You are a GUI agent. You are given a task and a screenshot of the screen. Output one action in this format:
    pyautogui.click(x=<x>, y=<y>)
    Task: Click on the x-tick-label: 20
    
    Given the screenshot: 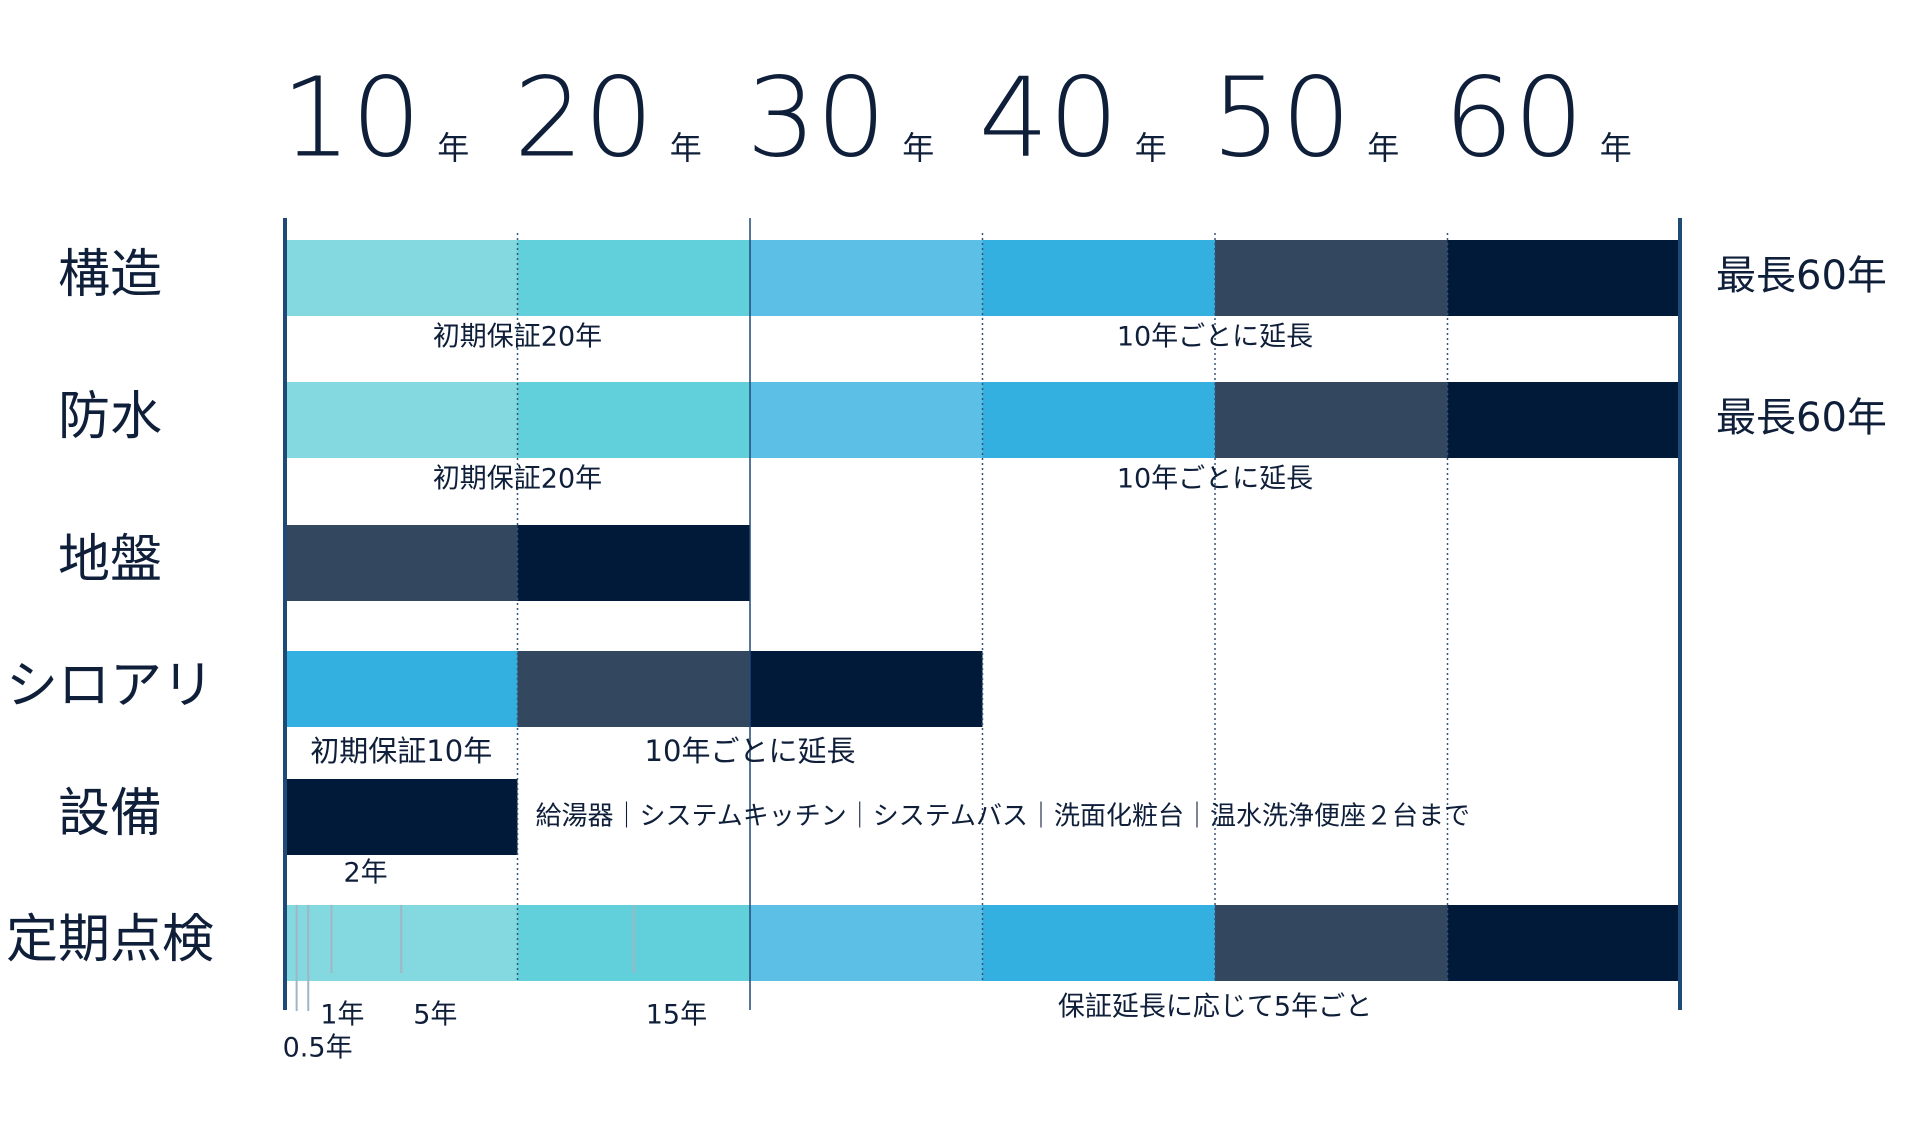 What is the action you would take?
    pyautogui.click(x=584, y=117)
    